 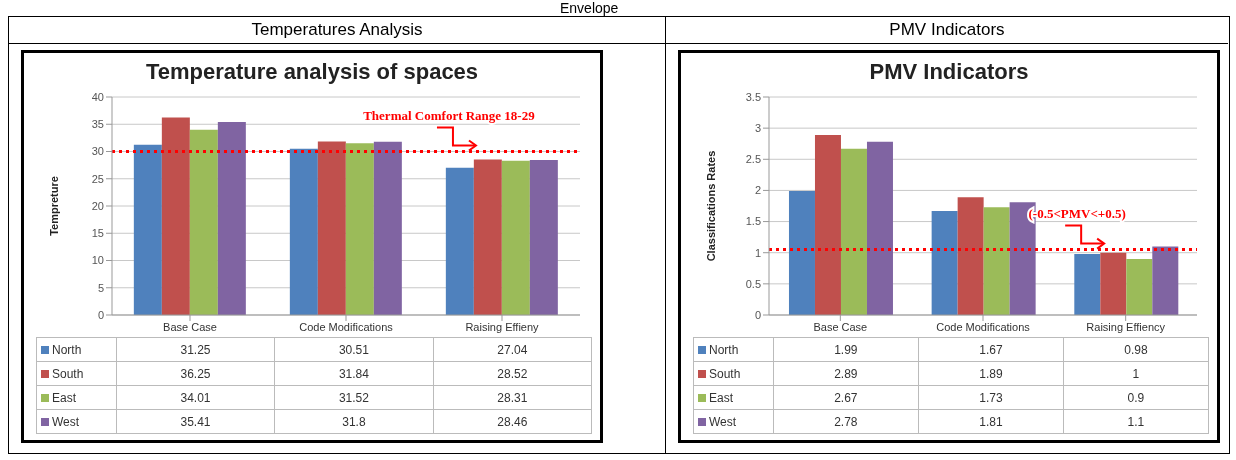 What do you see at coordinates (757, 252) in the screenshot?
I see `y-tick-label: 1` at bounding box center [757, 252].